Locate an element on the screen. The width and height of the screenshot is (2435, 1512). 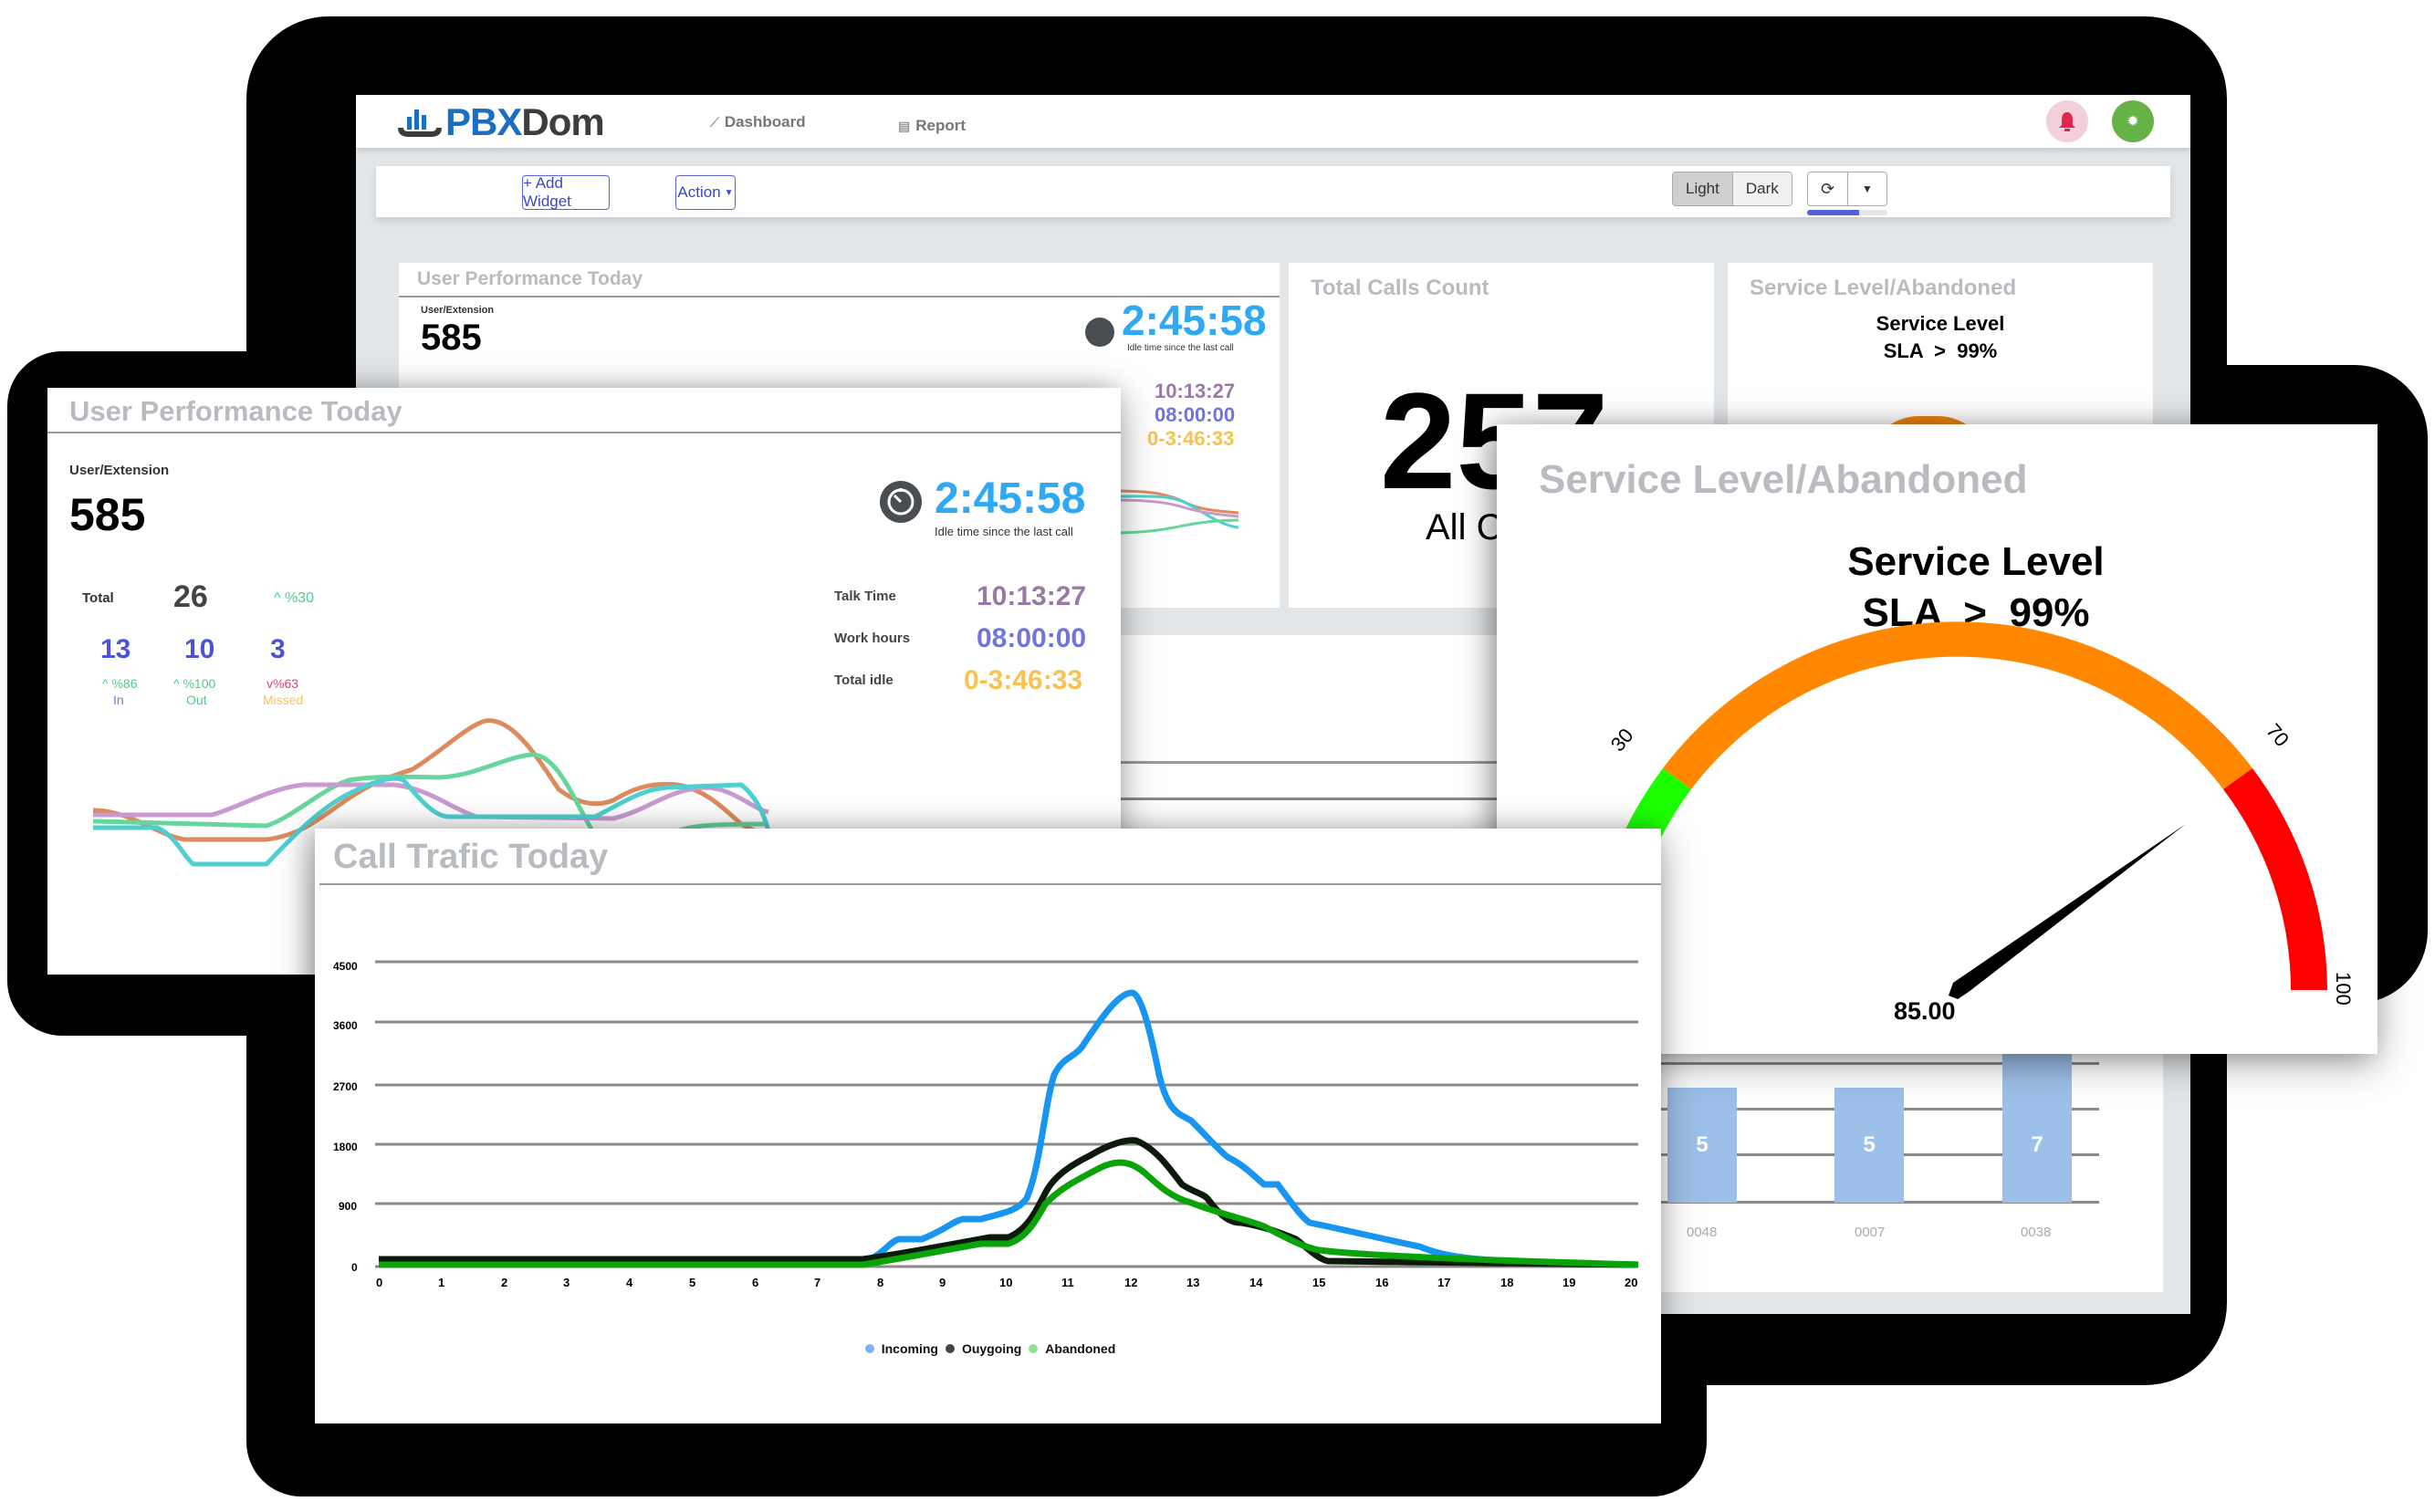
x-tick: 16 is located at coordinates (1381, 1282).